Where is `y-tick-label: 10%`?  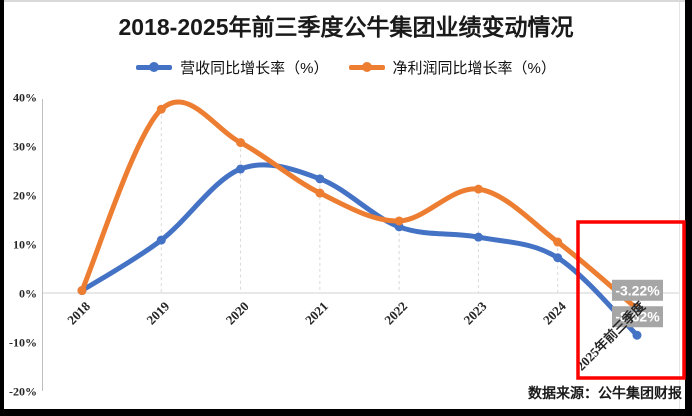 y-tick-label: 10% is located at coordinates (25, 245).